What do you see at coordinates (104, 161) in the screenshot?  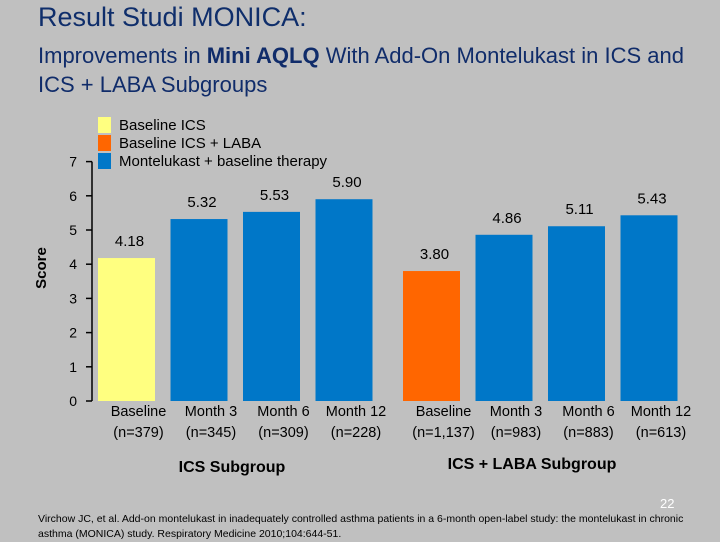 I see `legend-swatch-montelukast` at bounding box center [104, 161].